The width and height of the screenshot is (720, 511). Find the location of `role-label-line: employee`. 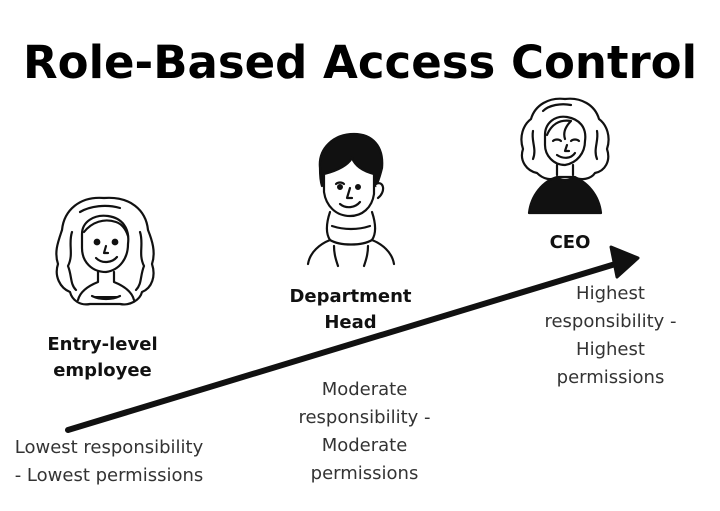

role-label-line: employee is located at coordinates (102, 370).